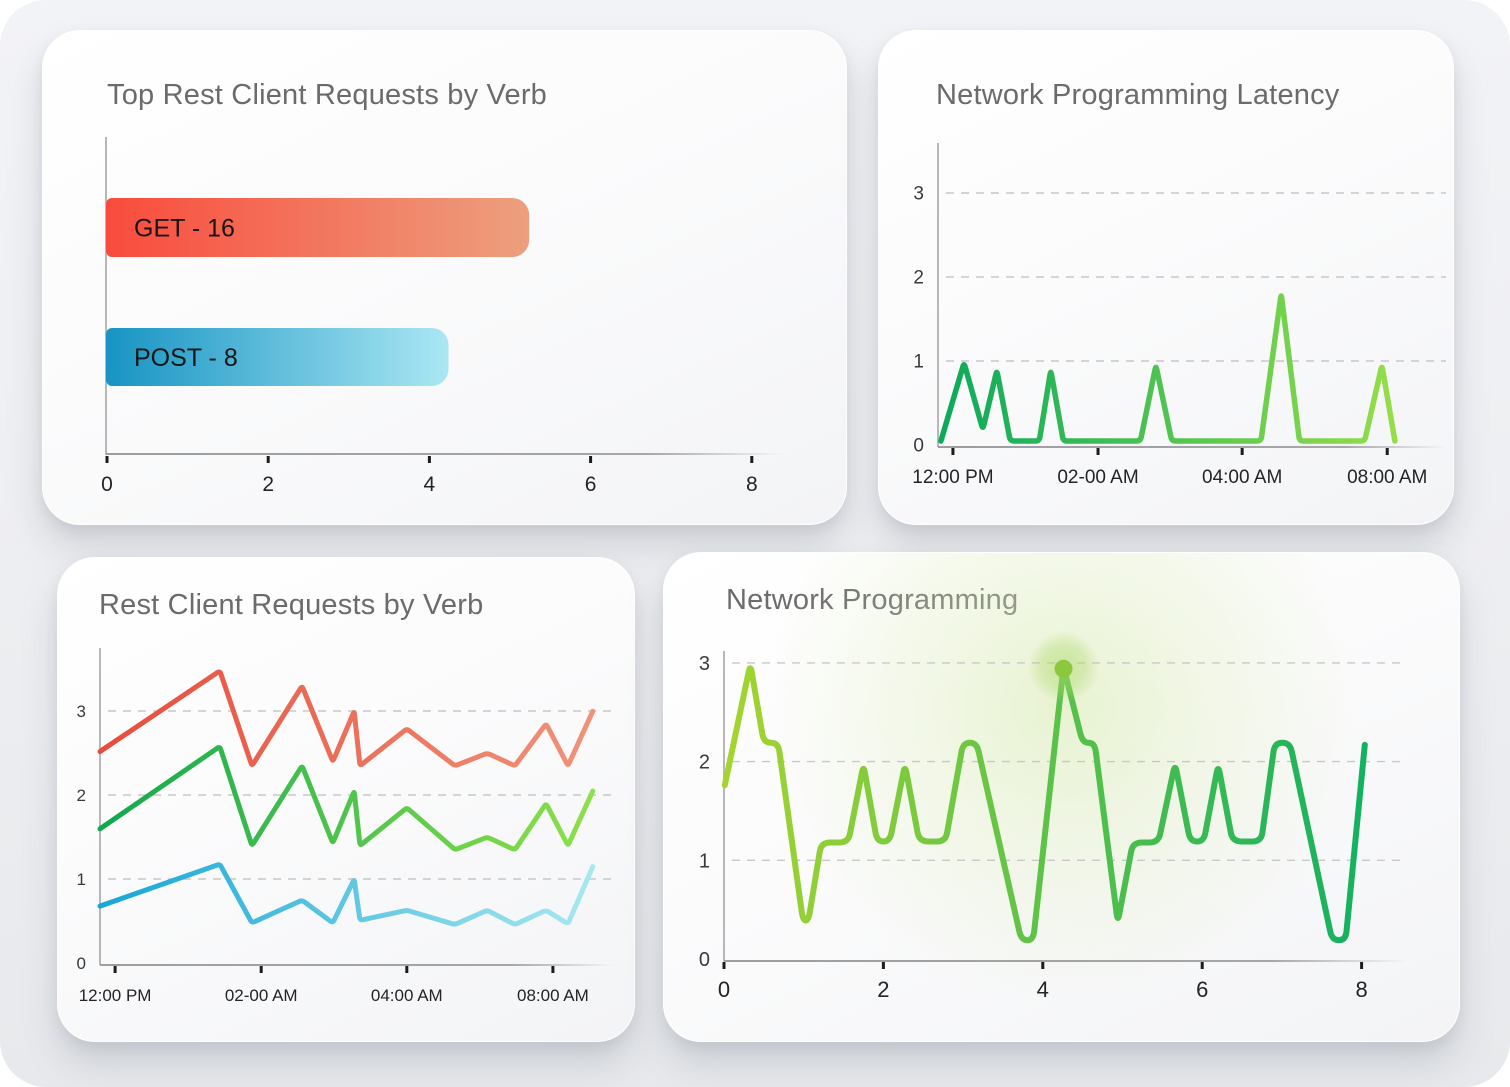  I want to click on post-bar, so click(277, 357).